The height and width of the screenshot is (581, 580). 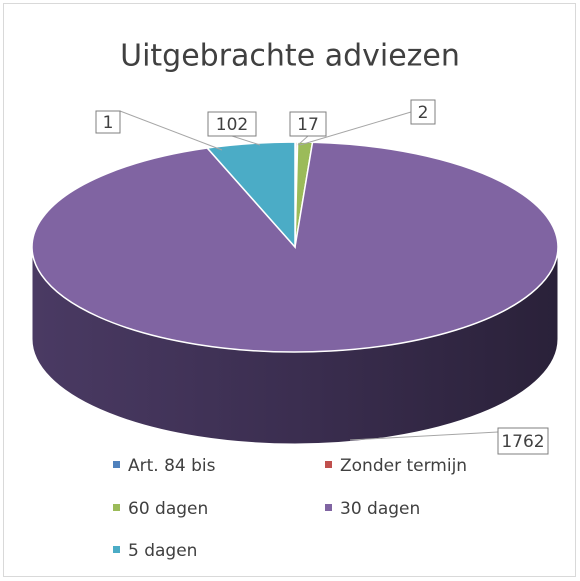 I want to click on pie-slice, so click(x=250, y=195).